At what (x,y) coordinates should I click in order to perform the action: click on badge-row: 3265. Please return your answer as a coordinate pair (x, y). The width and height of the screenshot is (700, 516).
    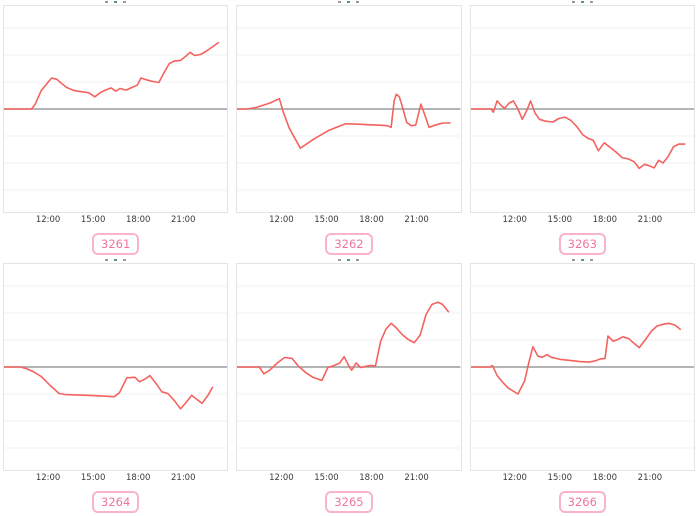
    Looking at the image, I should click on (348, 501).